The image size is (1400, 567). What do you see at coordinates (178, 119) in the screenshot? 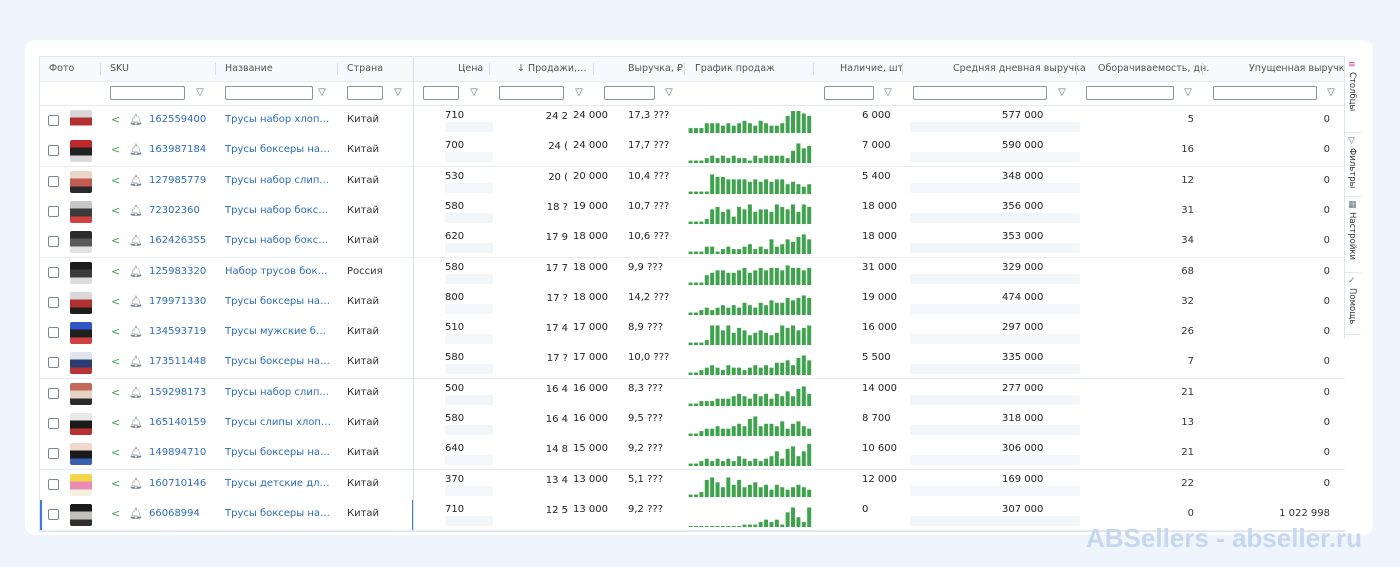
I see `sku-link: 162559400` at bounding box center [178, 119].